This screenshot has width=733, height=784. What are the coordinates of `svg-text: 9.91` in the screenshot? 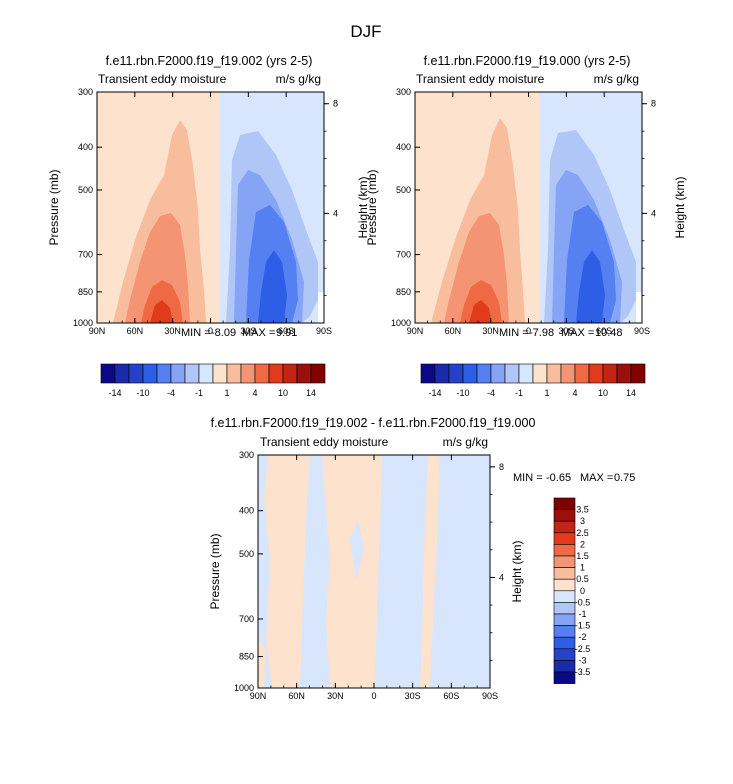 It's located at (286, 333).